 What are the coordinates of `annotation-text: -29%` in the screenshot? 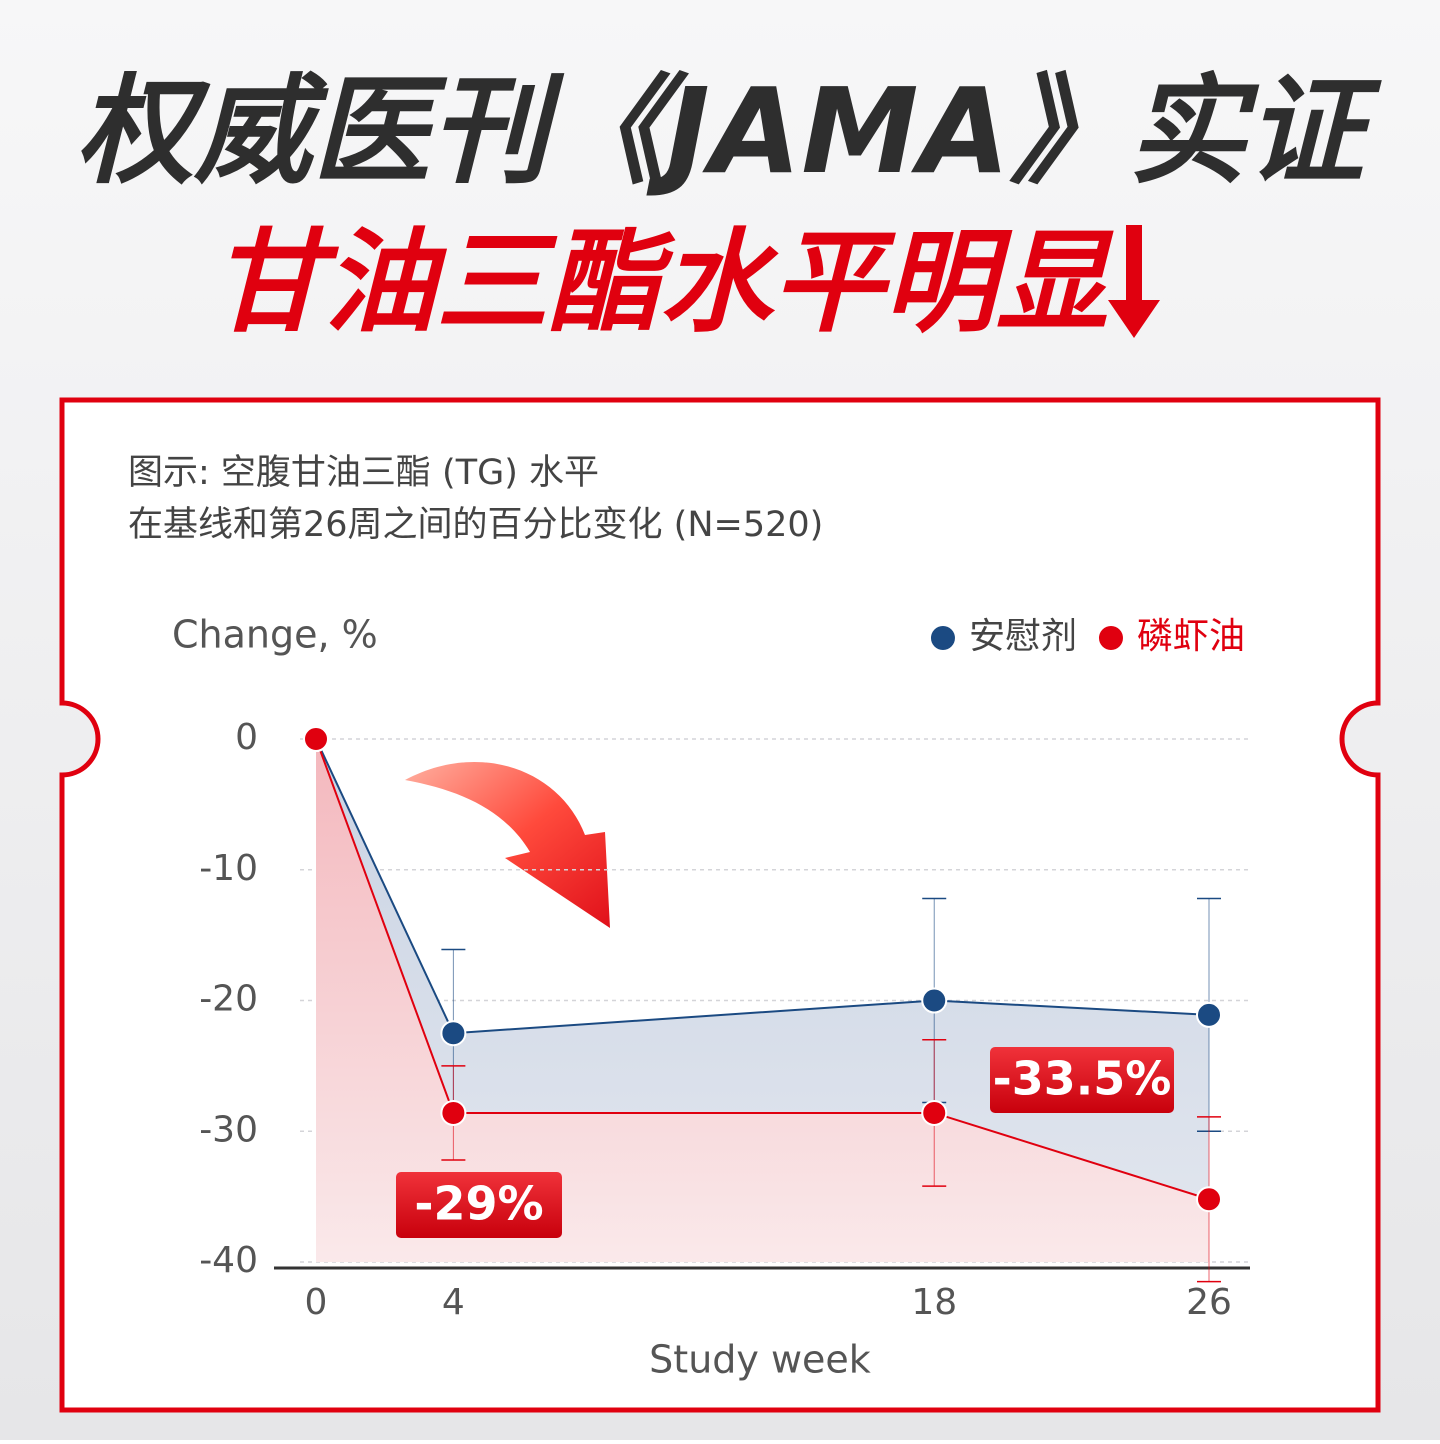 It's located at (478, 1204).